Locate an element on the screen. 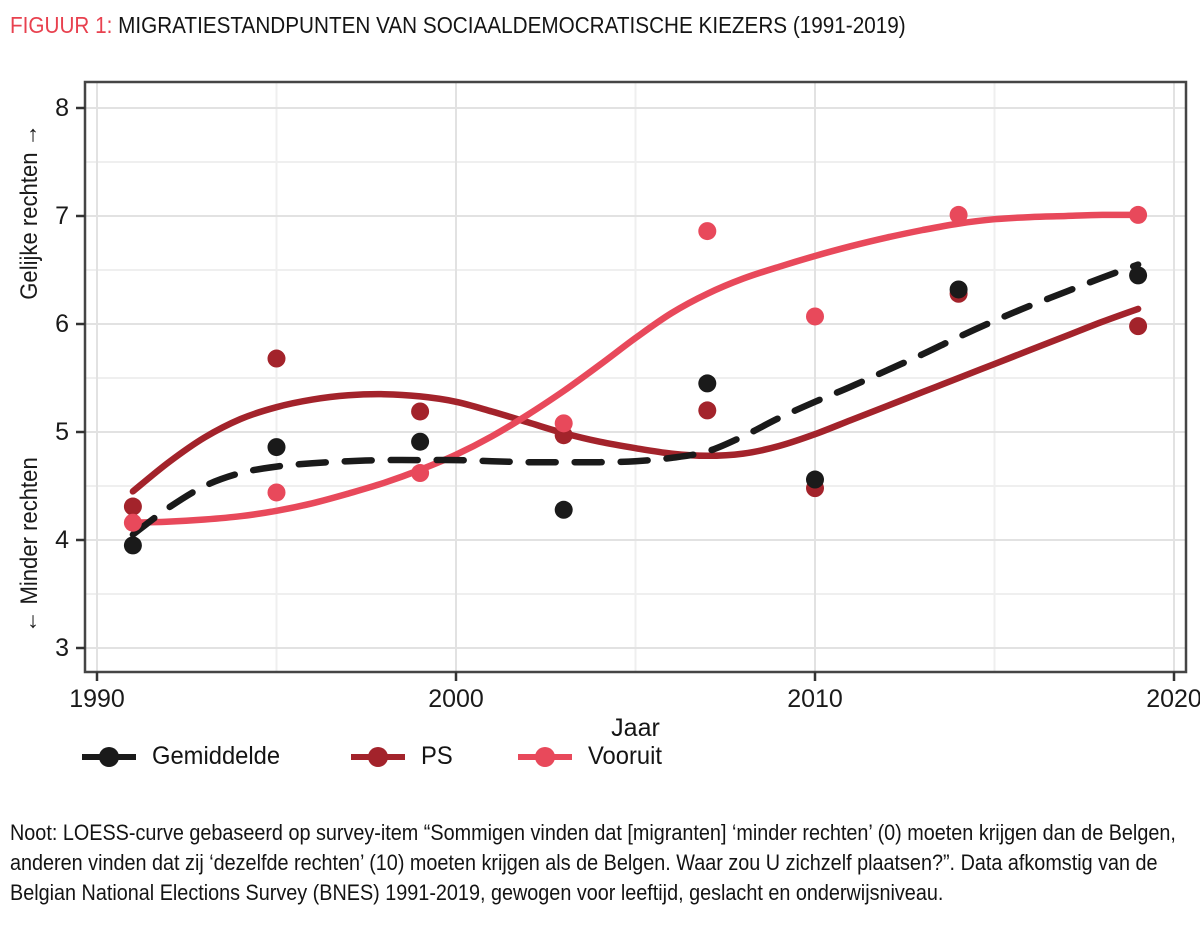 The image size is (1200, 941). x-tick-label: 2000 is located at coordinates (456, 699).